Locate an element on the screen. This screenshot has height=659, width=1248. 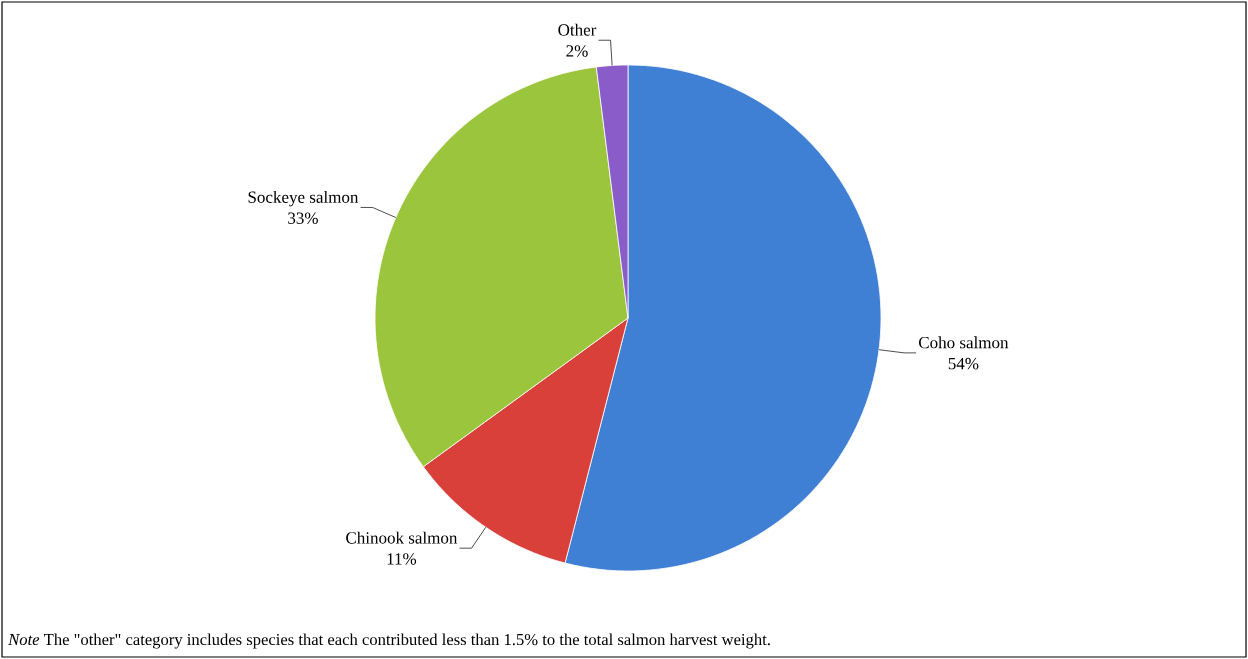
slice-label: Other is located at coordinates (577, 29).